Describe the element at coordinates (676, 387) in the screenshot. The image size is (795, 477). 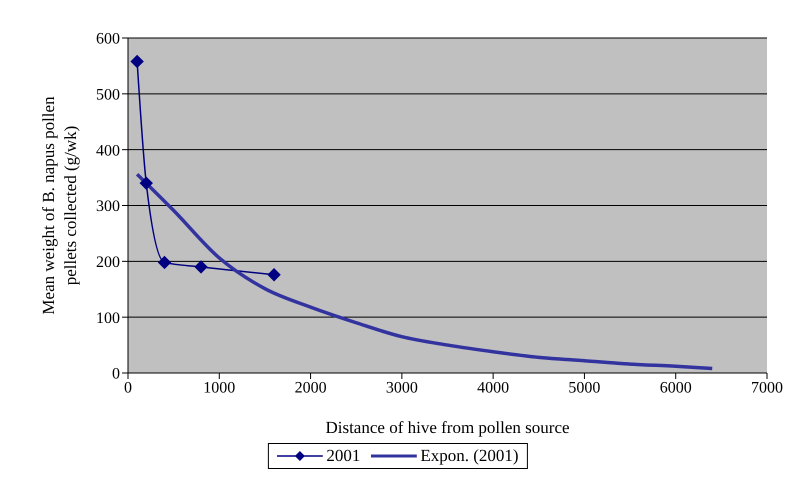
I see `x-tick-label: 6000` at that location.